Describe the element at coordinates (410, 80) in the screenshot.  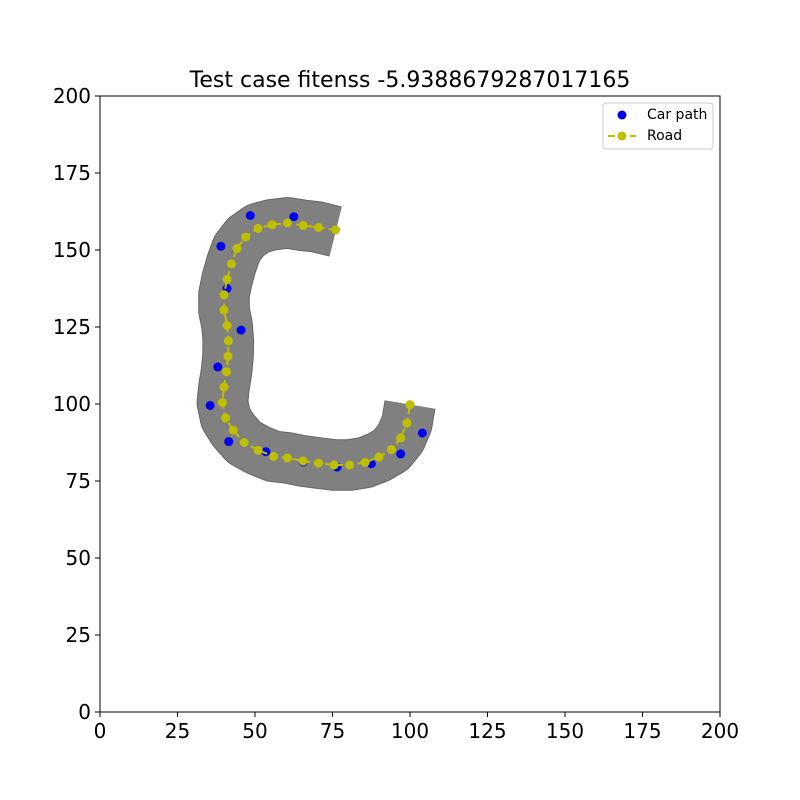
I see `chart-title: Test case fitenss -5.9388679287017165` at that location.